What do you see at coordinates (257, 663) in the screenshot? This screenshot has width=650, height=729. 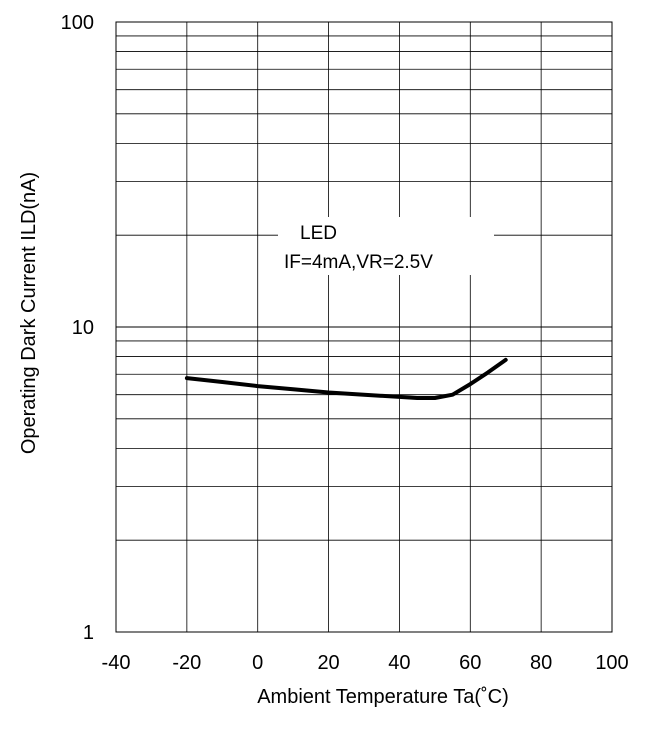 I see `x-tick-label: 0` at bounding box center [257, 663].